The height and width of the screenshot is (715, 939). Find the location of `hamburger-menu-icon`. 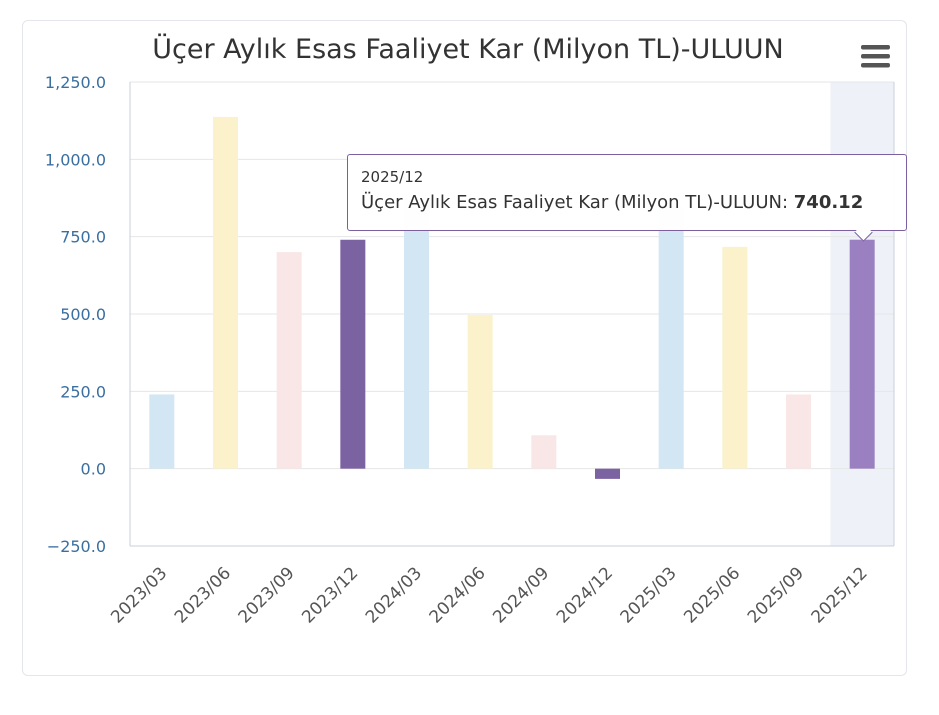

hamburger-menu-icon is located at coordinates (875, 56).